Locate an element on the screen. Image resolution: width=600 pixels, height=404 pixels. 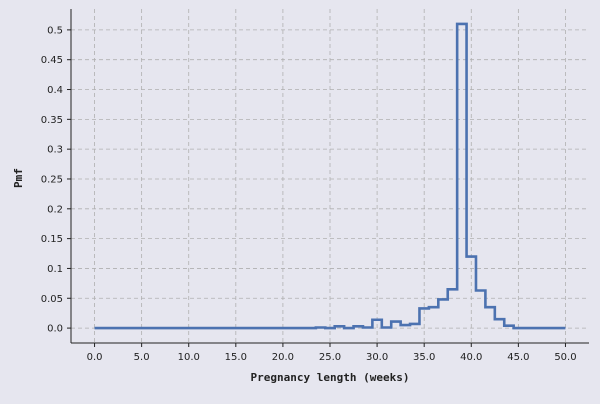
x-tick-label-4: 20.0 is located at coordinates (283, 357).